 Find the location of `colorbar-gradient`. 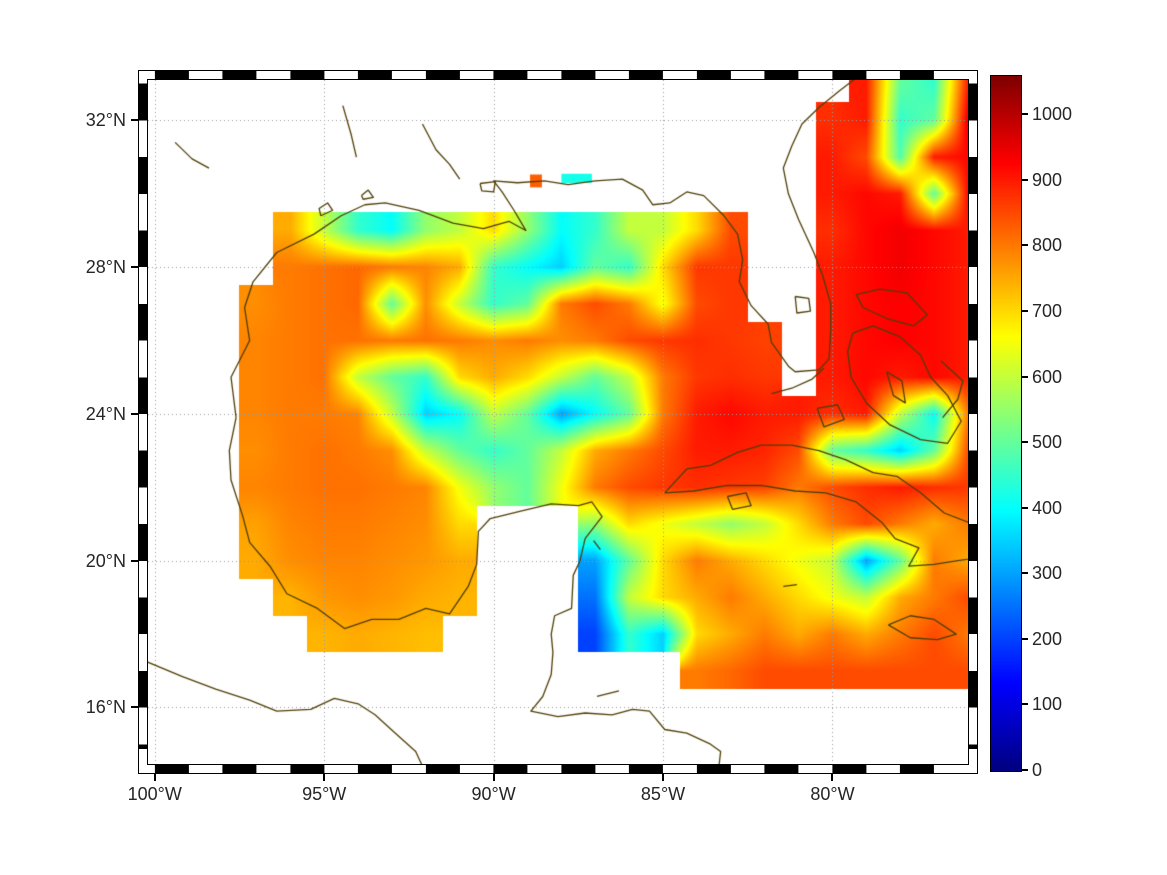

colorbar-gradient is located at coordinates (1006, 423).